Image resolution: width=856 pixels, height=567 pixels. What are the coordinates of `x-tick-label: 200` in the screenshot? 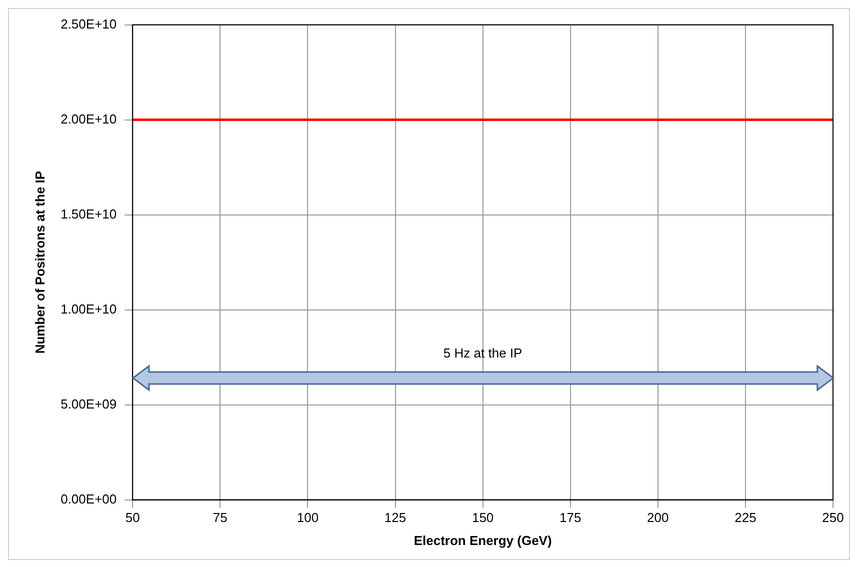 It's located at (658, 518).